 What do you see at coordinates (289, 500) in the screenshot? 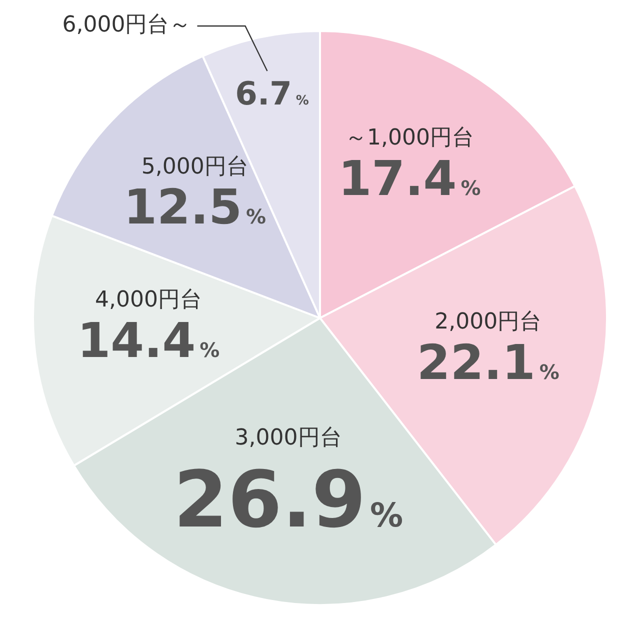
I see `data-label: 26.9%` at bounding box center [289, 500].